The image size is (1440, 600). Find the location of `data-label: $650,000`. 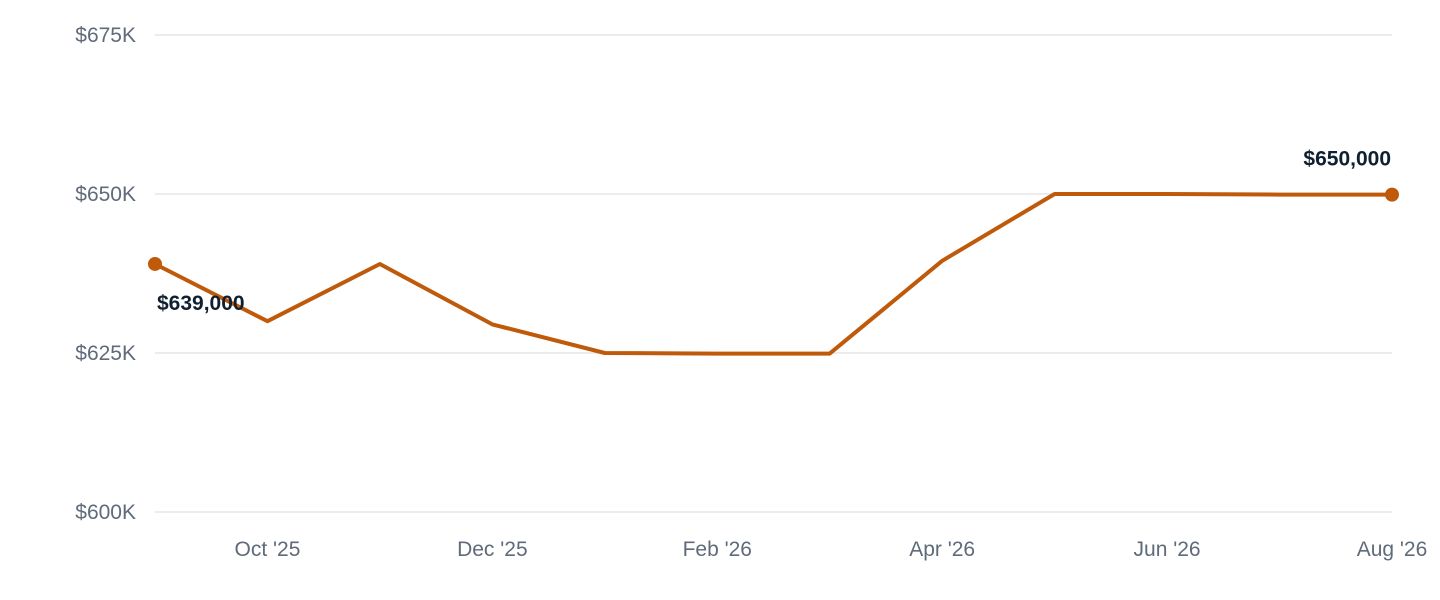

data-label: $650,000 is located at coordinates (1347, 159).